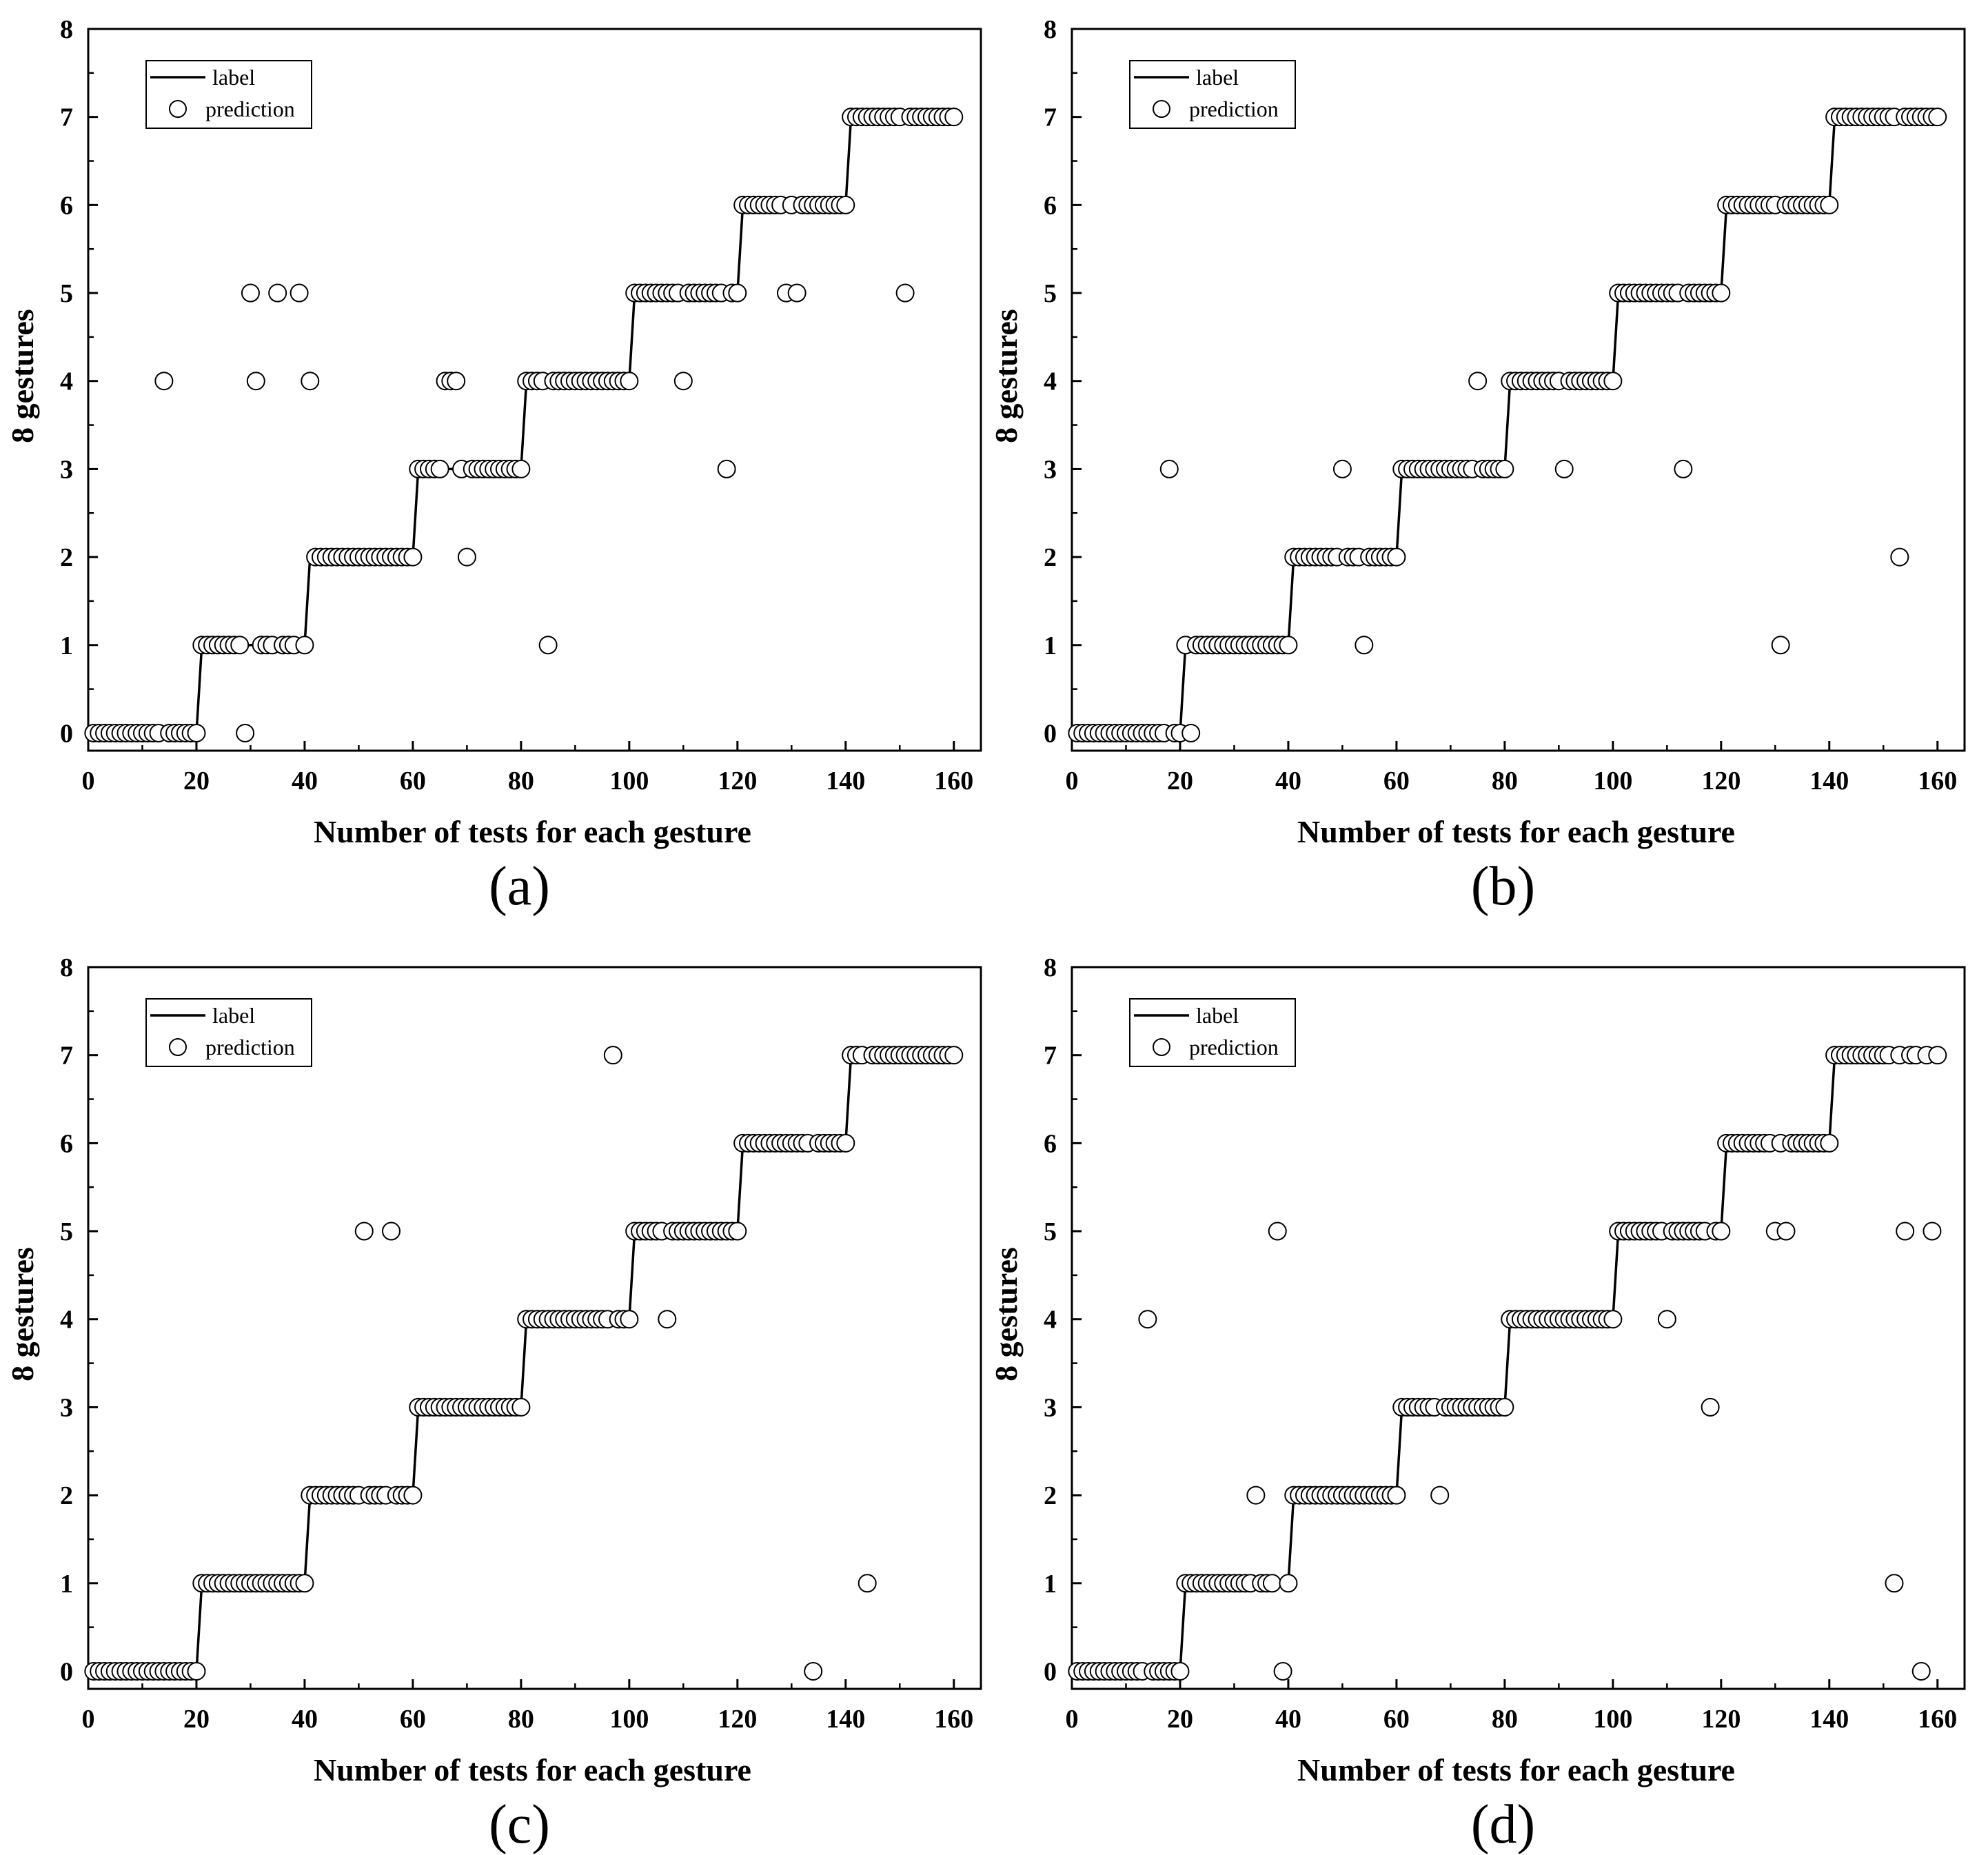 The image size is (1988, 1855). I want to click on y-tick-label: 1, so click(1051, 645).